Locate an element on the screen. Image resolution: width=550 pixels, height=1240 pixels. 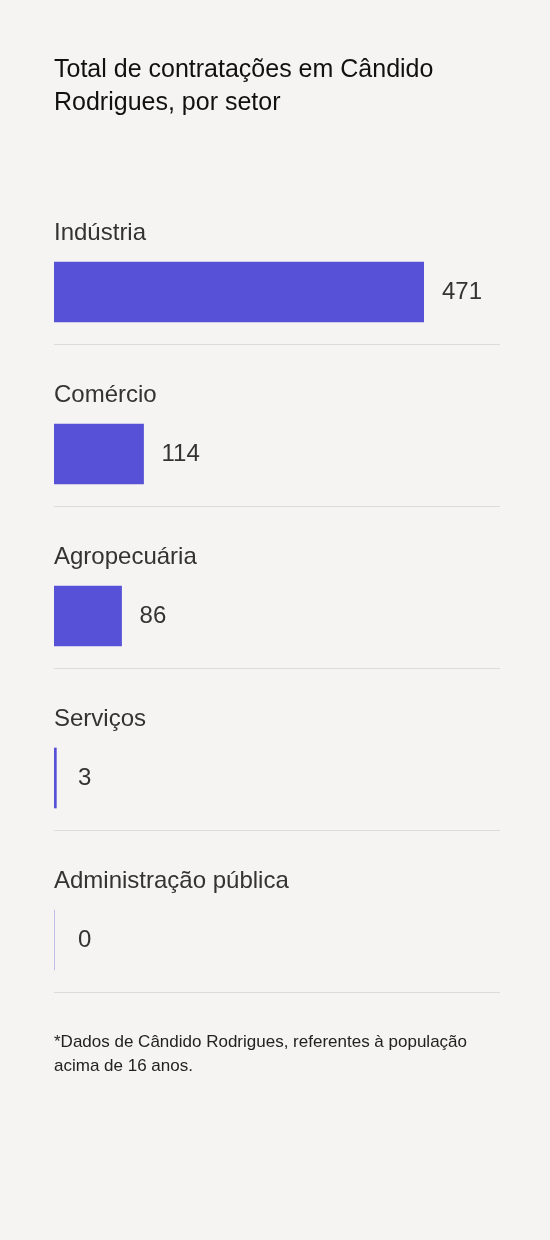
data-label: 86 is located at coordinates (153, 614).